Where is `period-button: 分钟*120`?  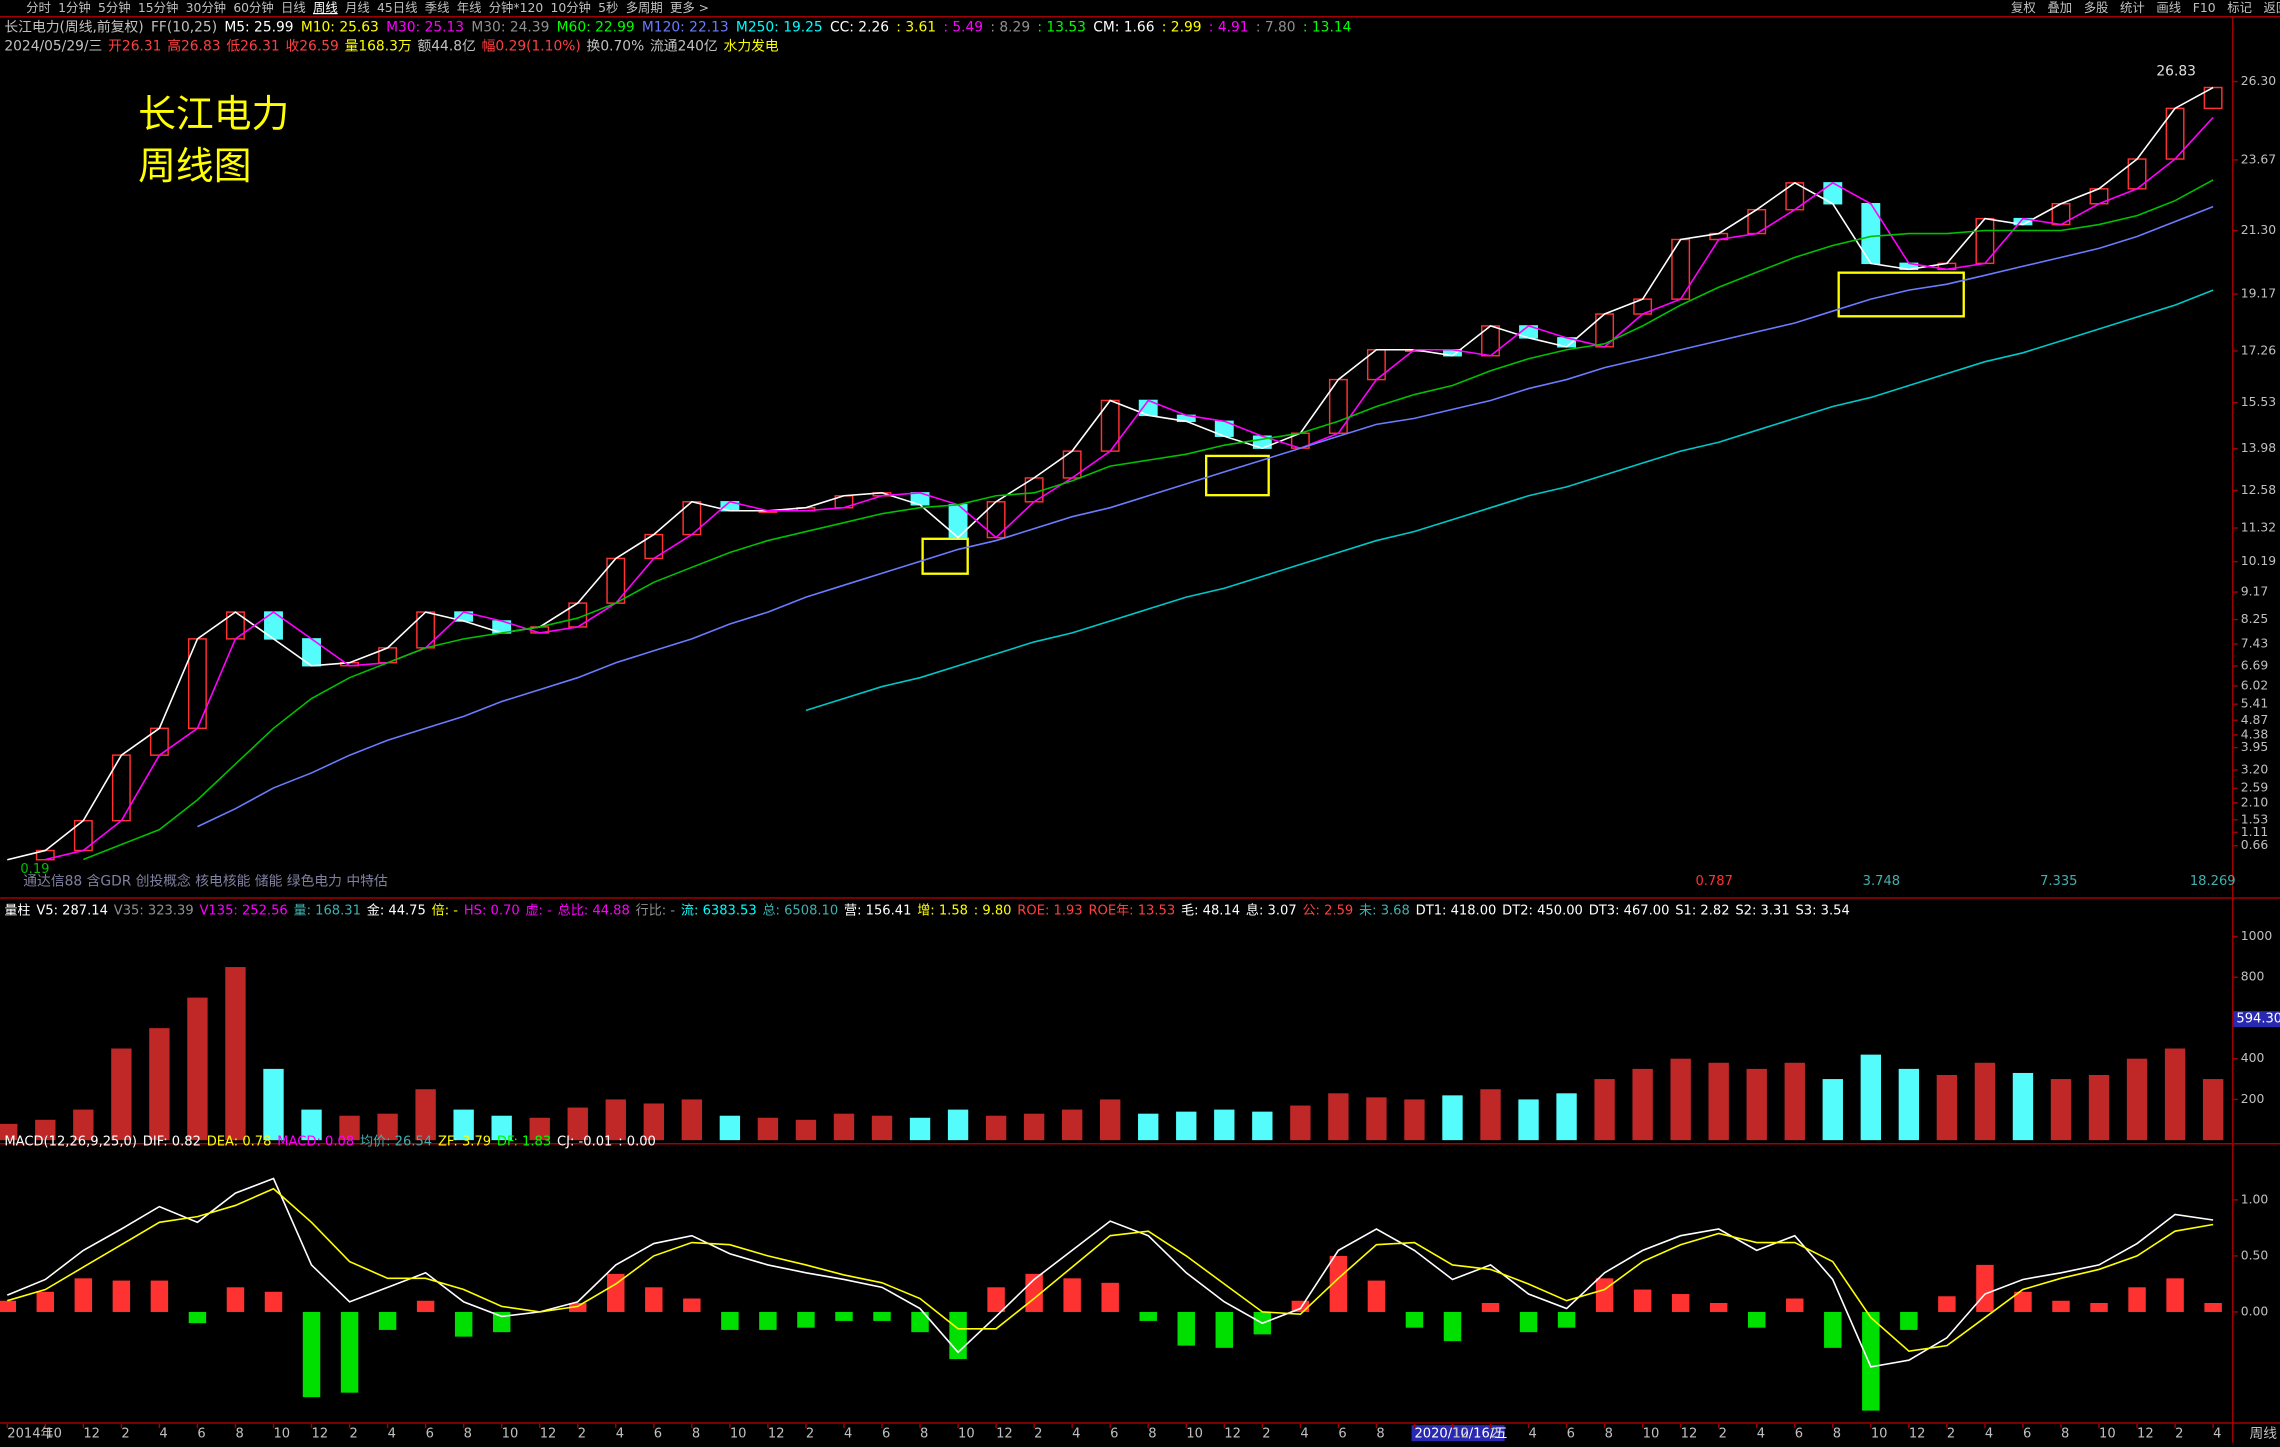 period-button: 分钟*120 is located at coordinates (516, 7).